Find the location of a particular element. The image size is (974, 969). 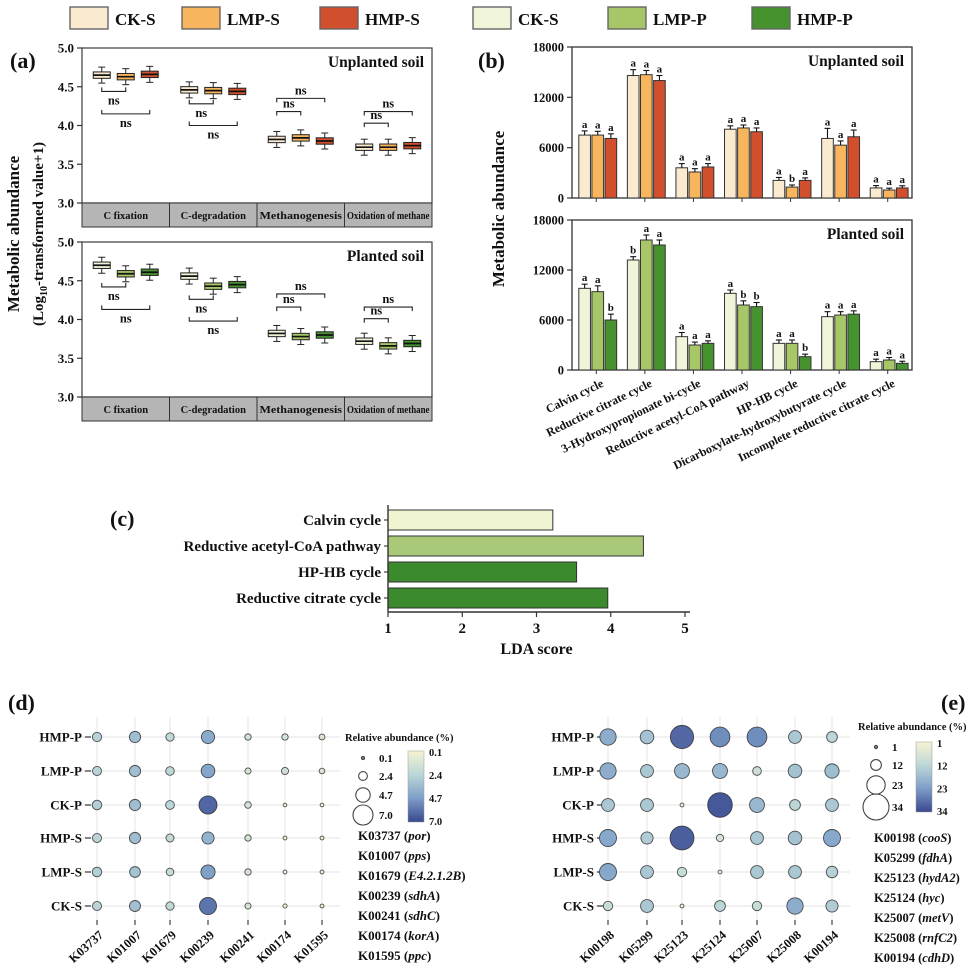

row-label: HMP-P is located at coordinates (60, 737).